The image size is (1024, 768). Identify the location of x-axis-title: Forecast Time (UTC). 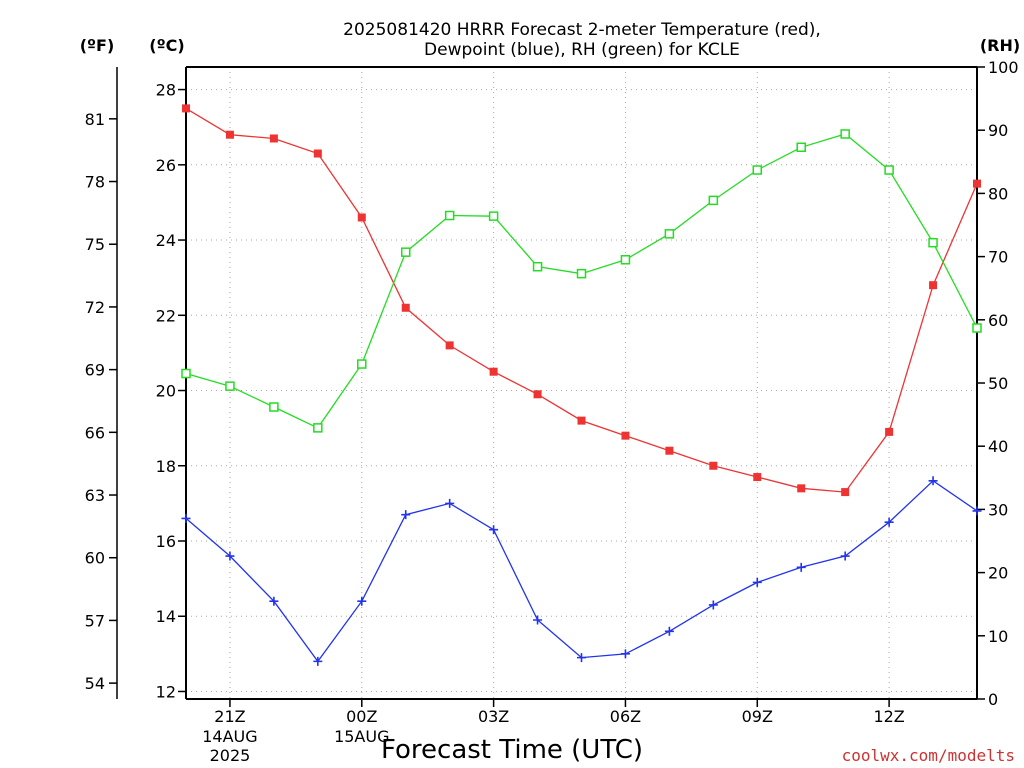
(512, 750).